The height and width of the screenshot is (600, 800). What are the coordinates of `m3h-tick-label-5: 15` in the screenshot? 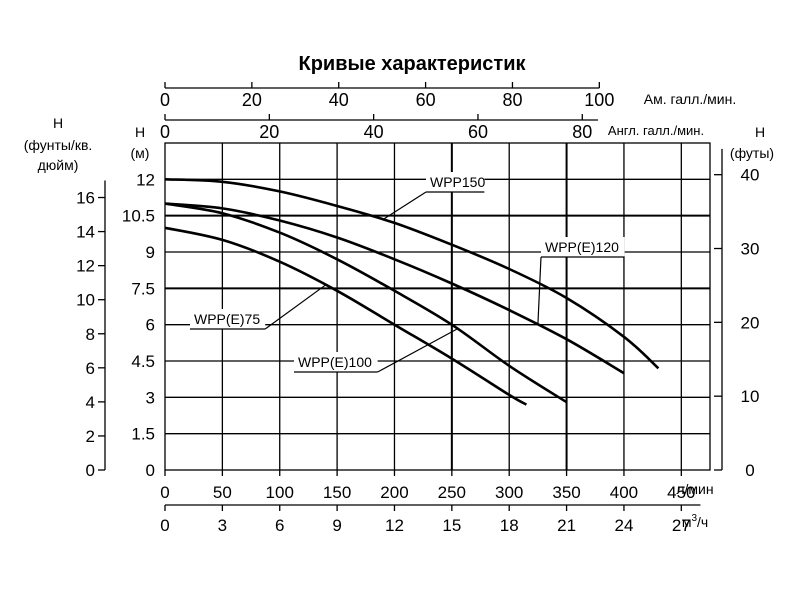 It's located at (451, 525).